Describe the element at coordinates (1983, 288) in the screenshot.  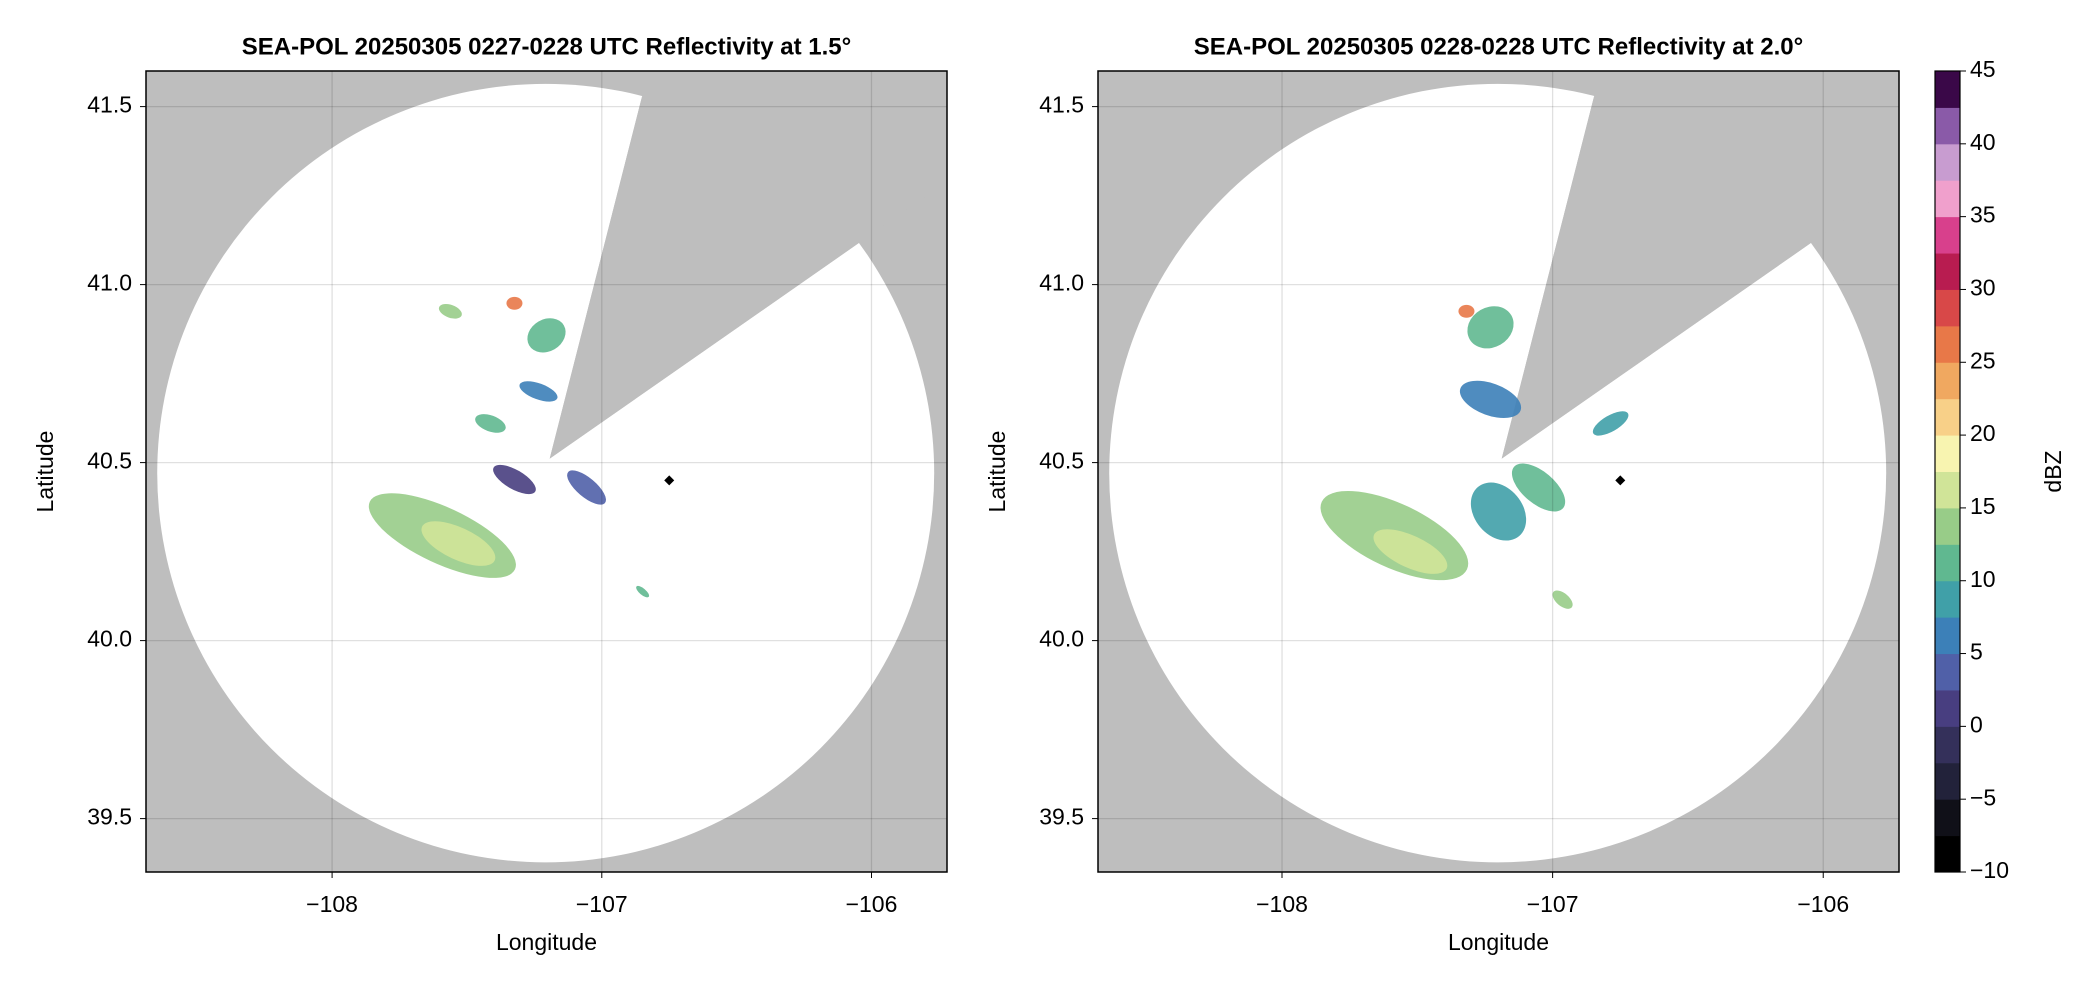
I see `colorbar-tick-label: 30` at that location.